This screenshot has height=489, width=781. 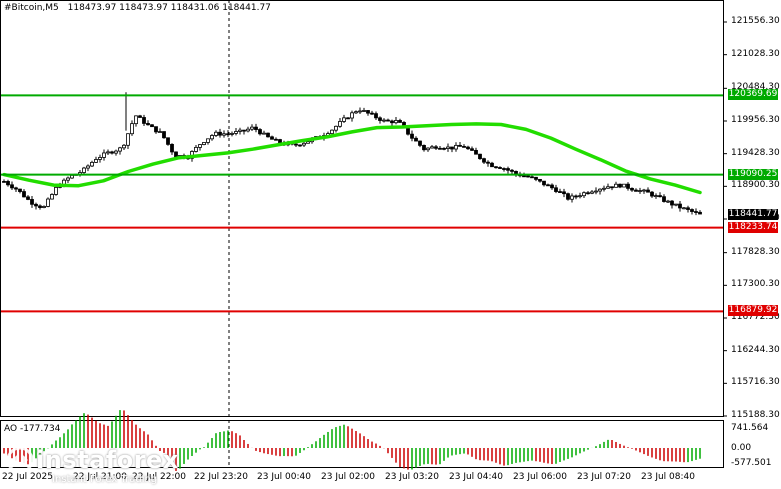 I want to click on level-price-label: 118233.74, so click(x=753, y=227).